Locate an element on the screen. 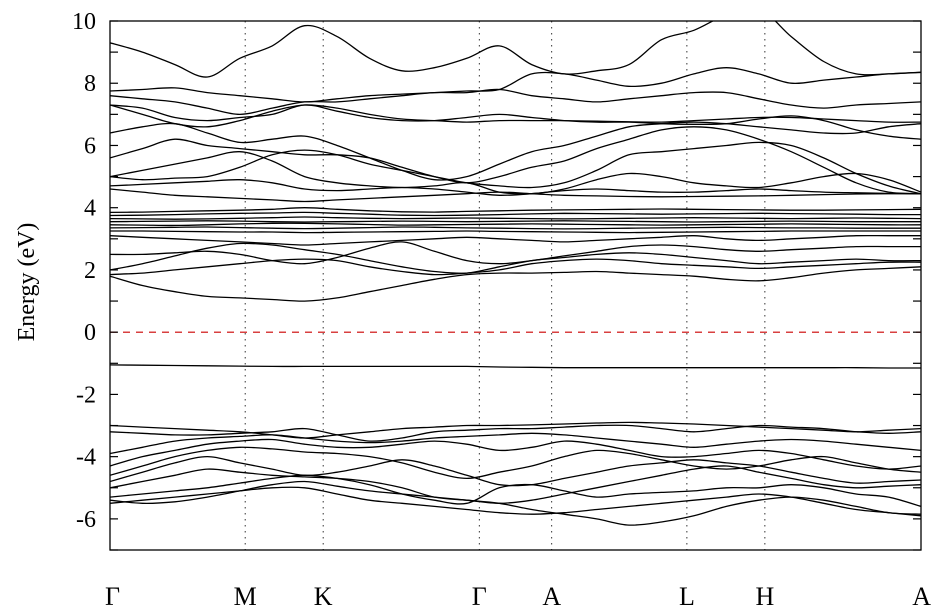 The height and width of the screenshot is (612, 936). y-tick-label: 10 is located at coordinates (84, 22).